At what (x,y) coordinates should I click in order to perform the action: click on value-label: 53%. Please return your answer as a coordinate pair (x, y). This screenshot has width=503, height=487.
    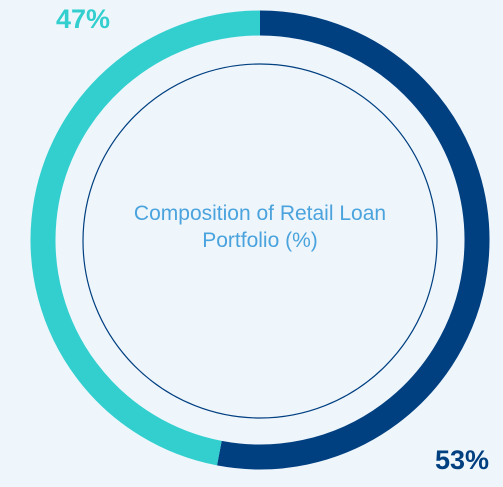
    Looking at the image, I should click on (462, 460).